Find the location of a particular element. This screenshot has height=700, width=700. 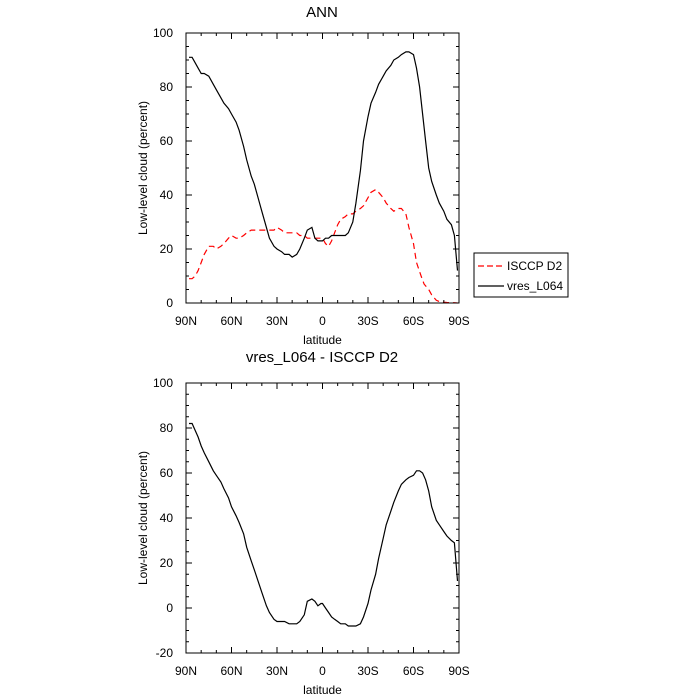

legend-box is located at coordinates (521, 275).